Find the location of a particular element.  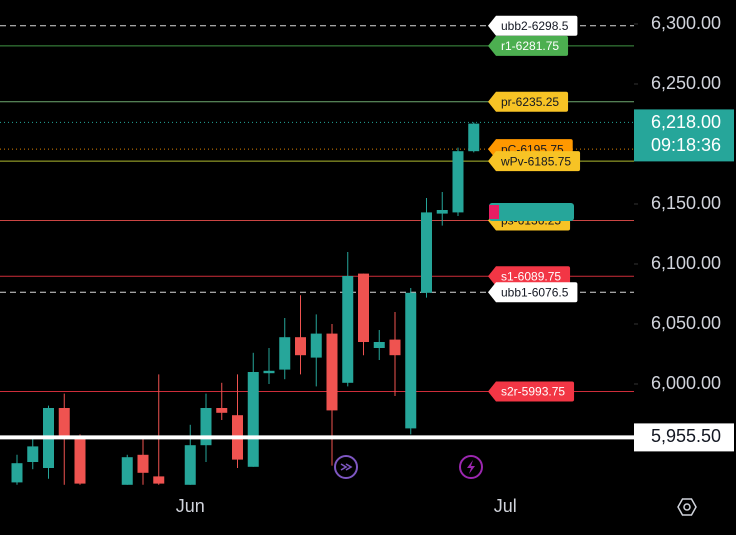

marked-price-label: 5,955.50 is located at coordinates (686, 436).